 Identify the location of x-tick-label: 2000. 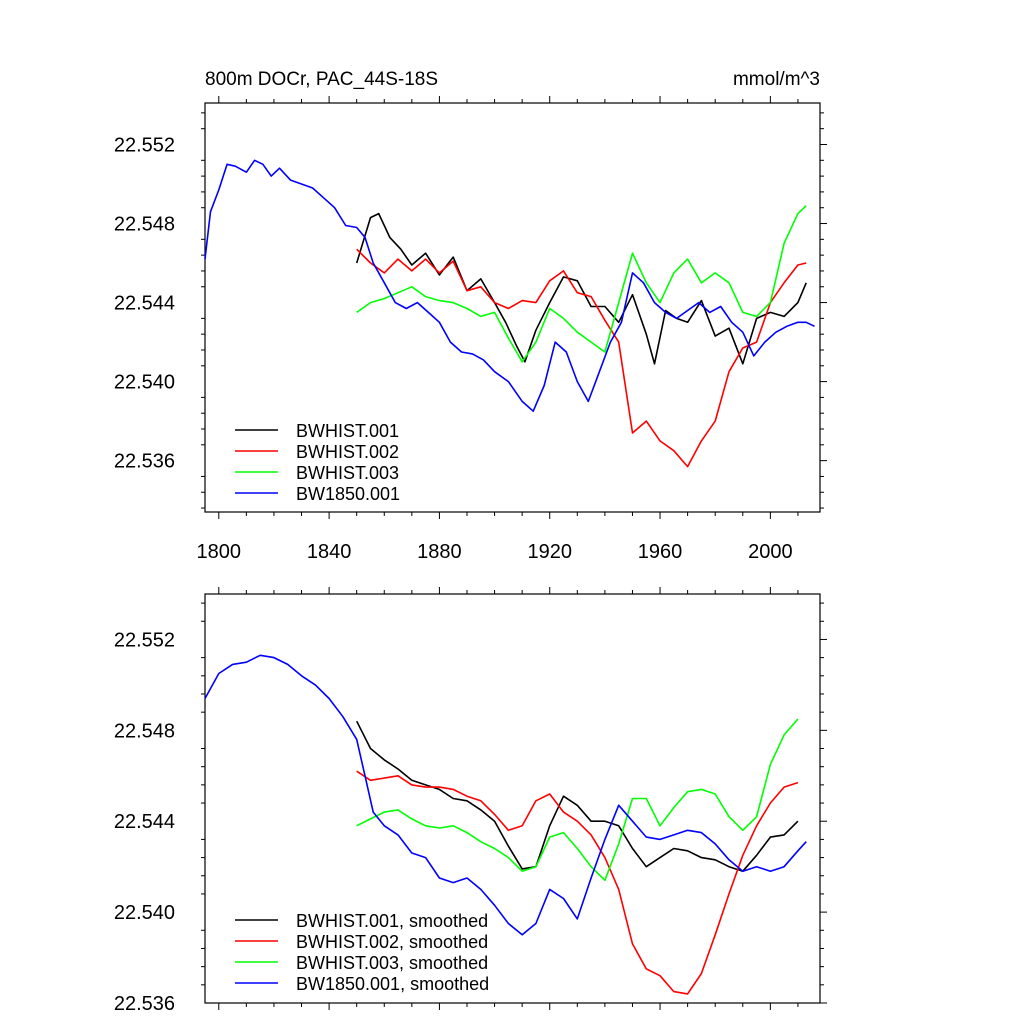
(770, 552).